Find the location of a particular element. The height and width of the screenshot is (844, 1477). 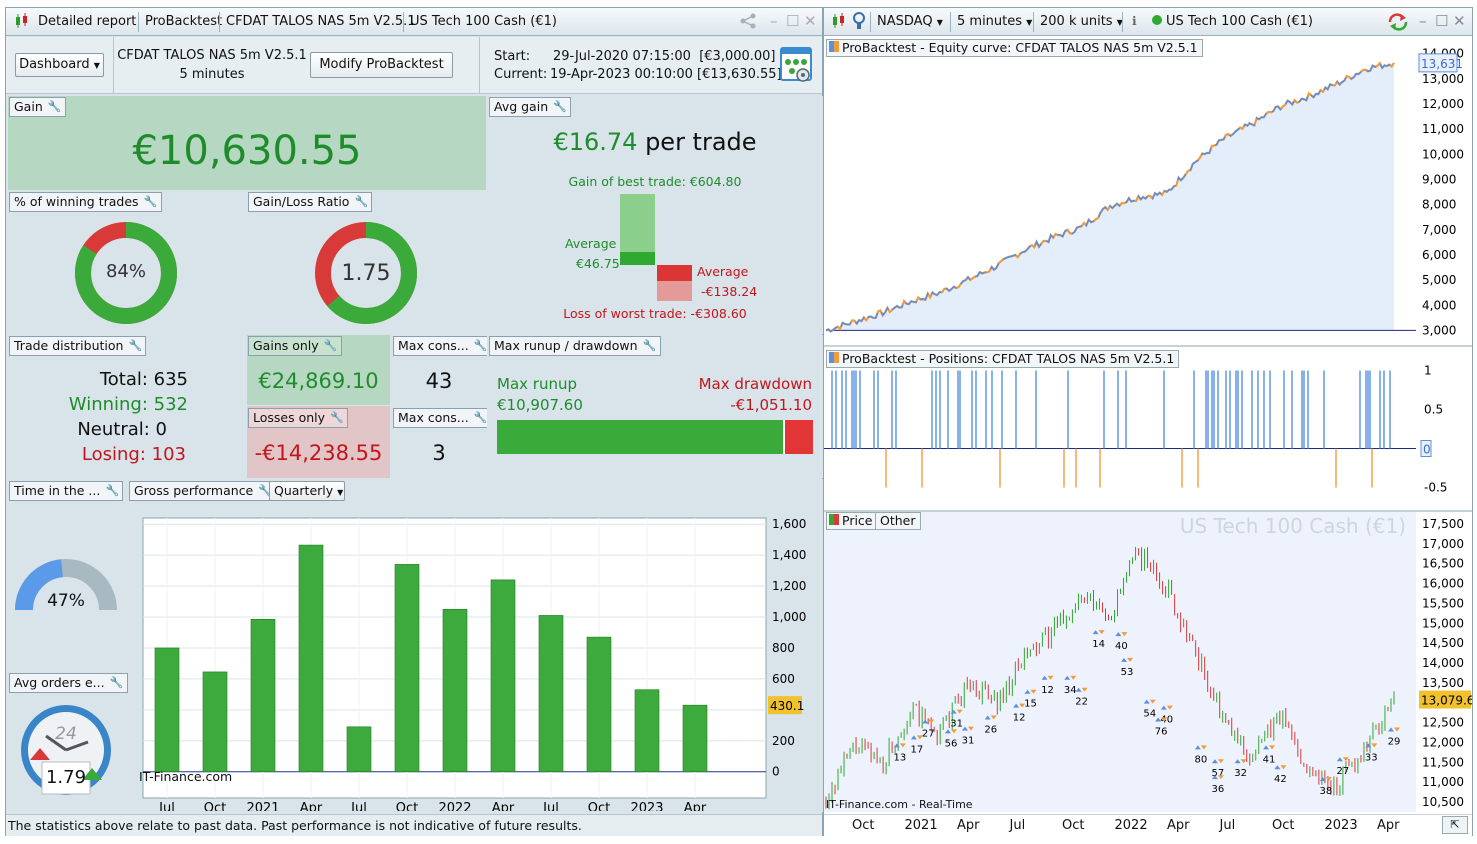

clock-icon is located at coordinates (66, 750).